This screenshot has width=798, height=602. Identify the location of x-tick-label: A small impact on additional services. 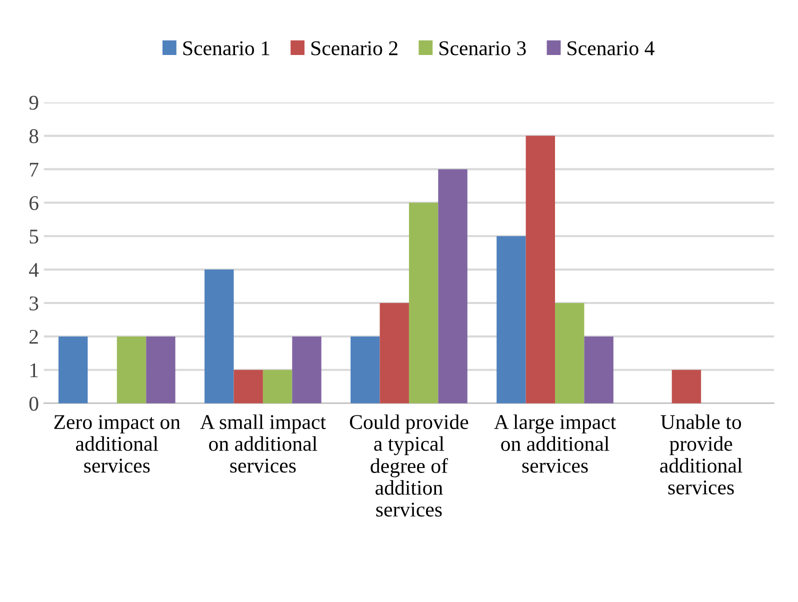
(263, 443).